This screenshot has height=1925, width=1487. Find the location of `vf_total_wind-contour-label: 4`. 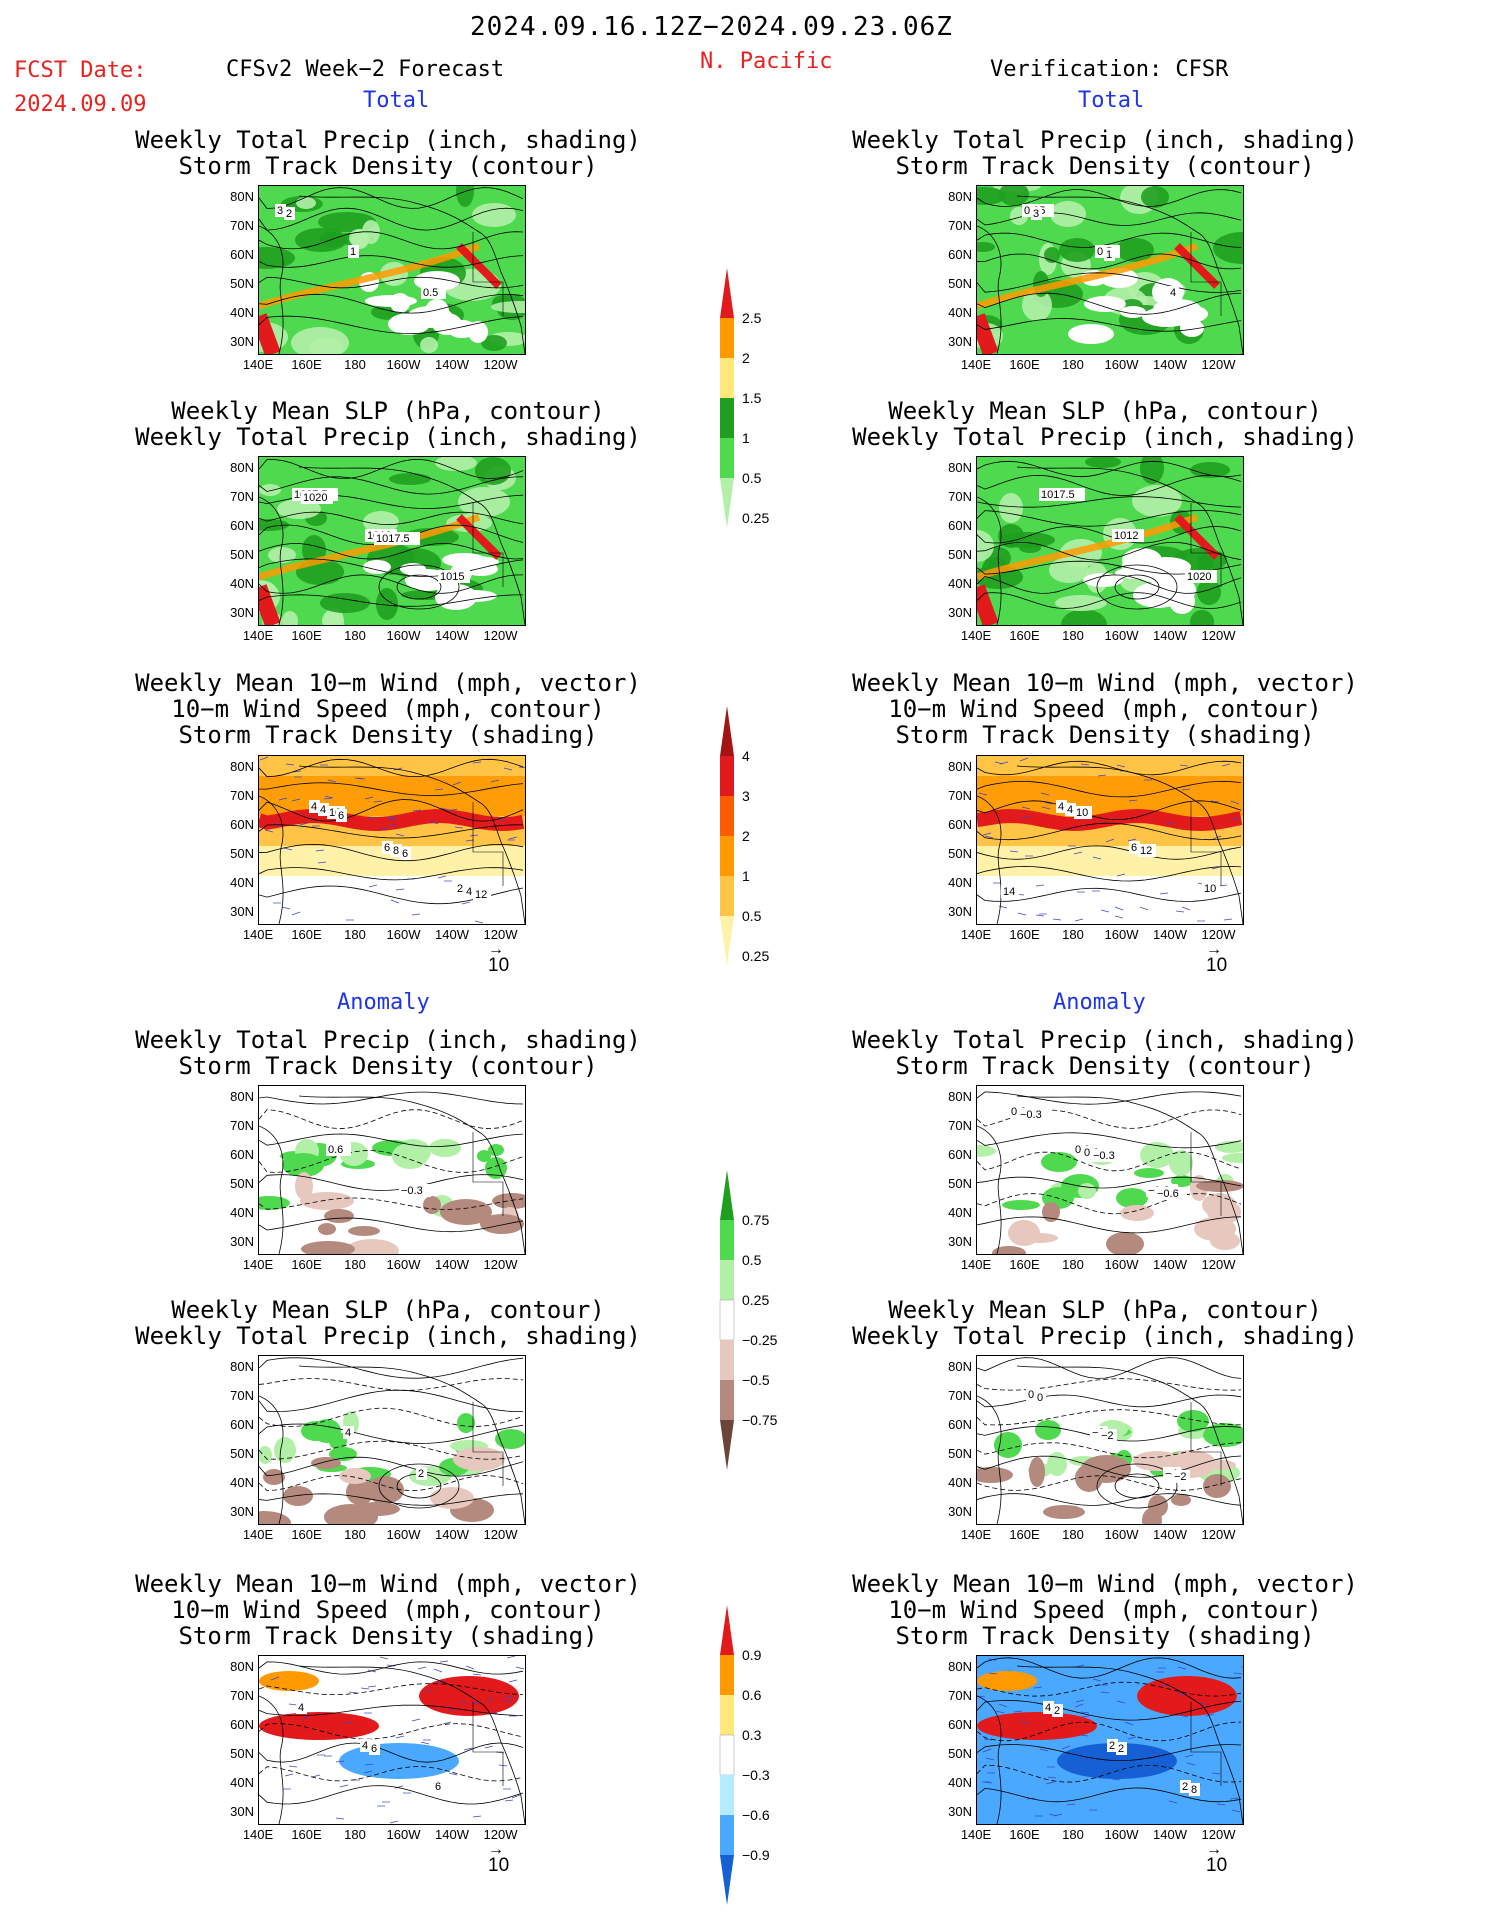

vf_total_wind-contour-label: 4 is located at coordinates (1061, 806).